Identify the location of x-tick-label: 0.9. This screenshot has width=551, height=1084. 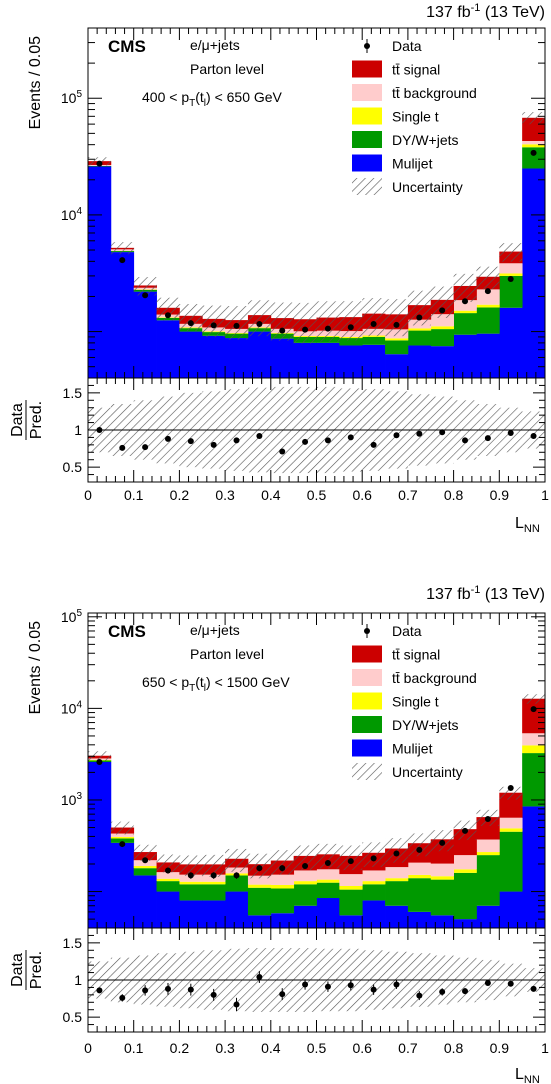
(500, 495).